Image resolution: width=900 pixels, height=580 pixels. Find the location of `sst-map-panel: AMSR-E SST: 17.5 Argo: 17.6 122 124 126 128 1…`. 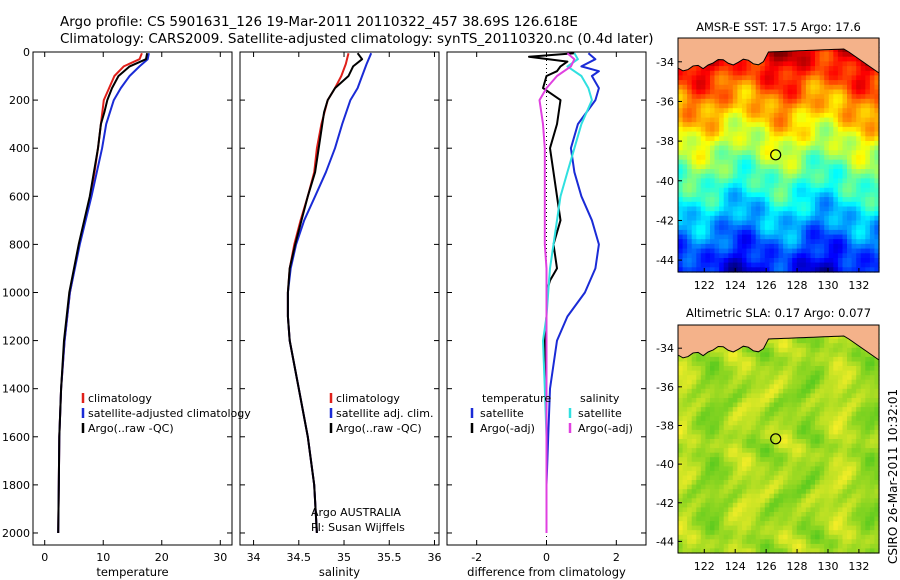

sst-map-panel: AMSR-E SST: 17.5 Argo: 17.6 122 124 126 128 1… is located at coordinates (768, 156).